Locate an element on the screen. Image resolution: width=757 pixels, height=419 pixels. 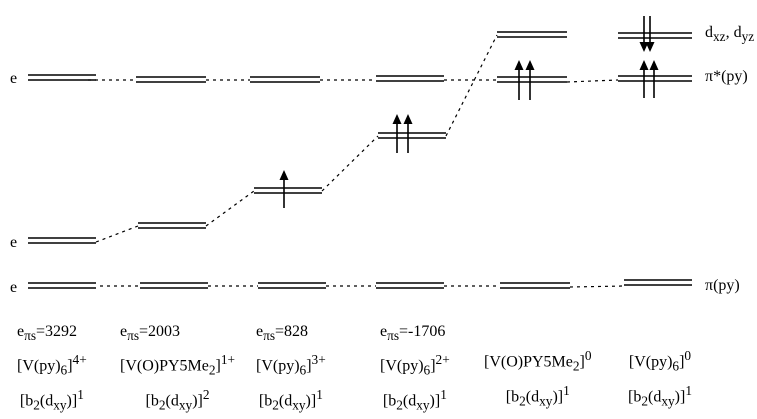
column-caption-1: eπs=3292 [V(py)6]4+ [b2(dxy)]1 is located at coordinates (52, 370).